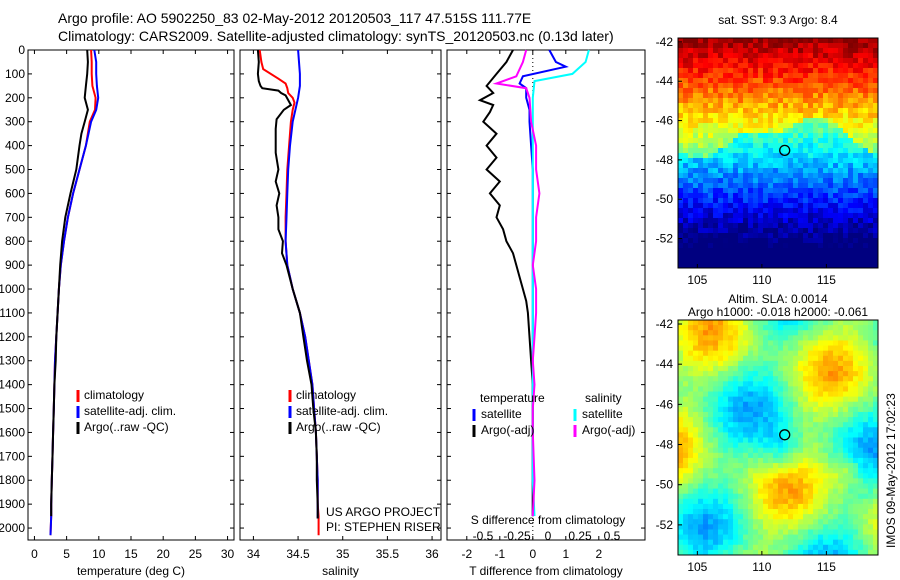 This screenshot has height=580, width=900. What do you see at coordinates (15, 193) in the screenshot?
I see `depth-tick-label: 600` at bounding box center [15, 193].